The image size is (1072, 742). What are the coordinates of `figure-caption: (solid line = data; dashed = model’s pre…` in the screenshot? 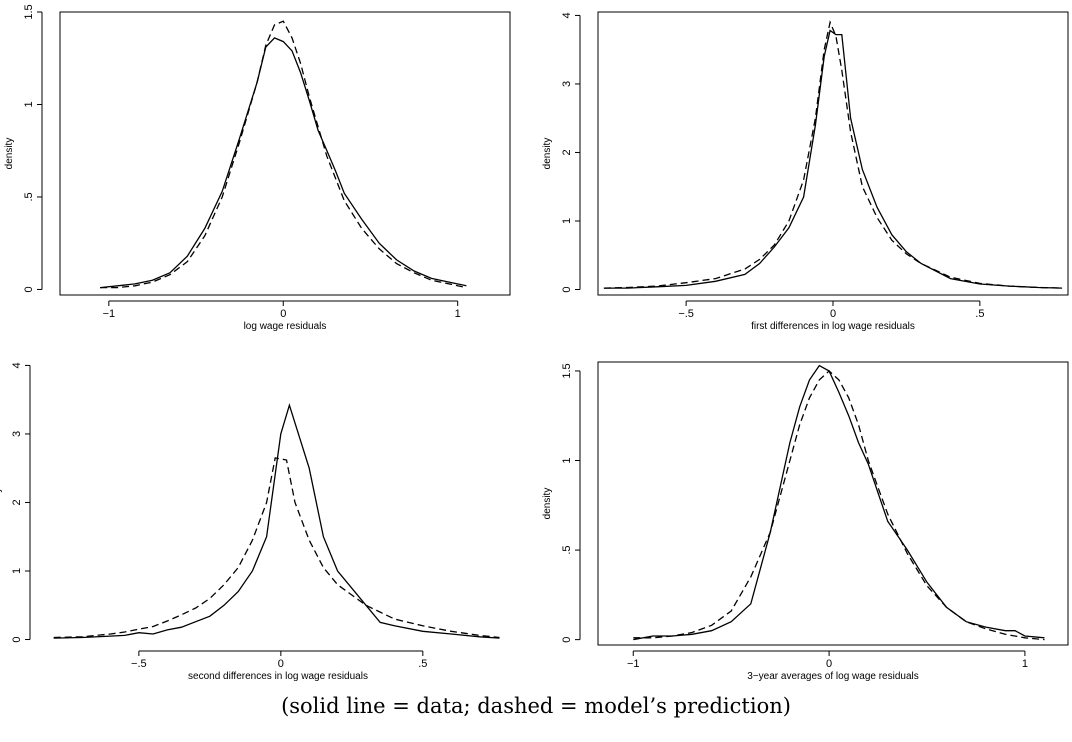 It's located at (536, 706).